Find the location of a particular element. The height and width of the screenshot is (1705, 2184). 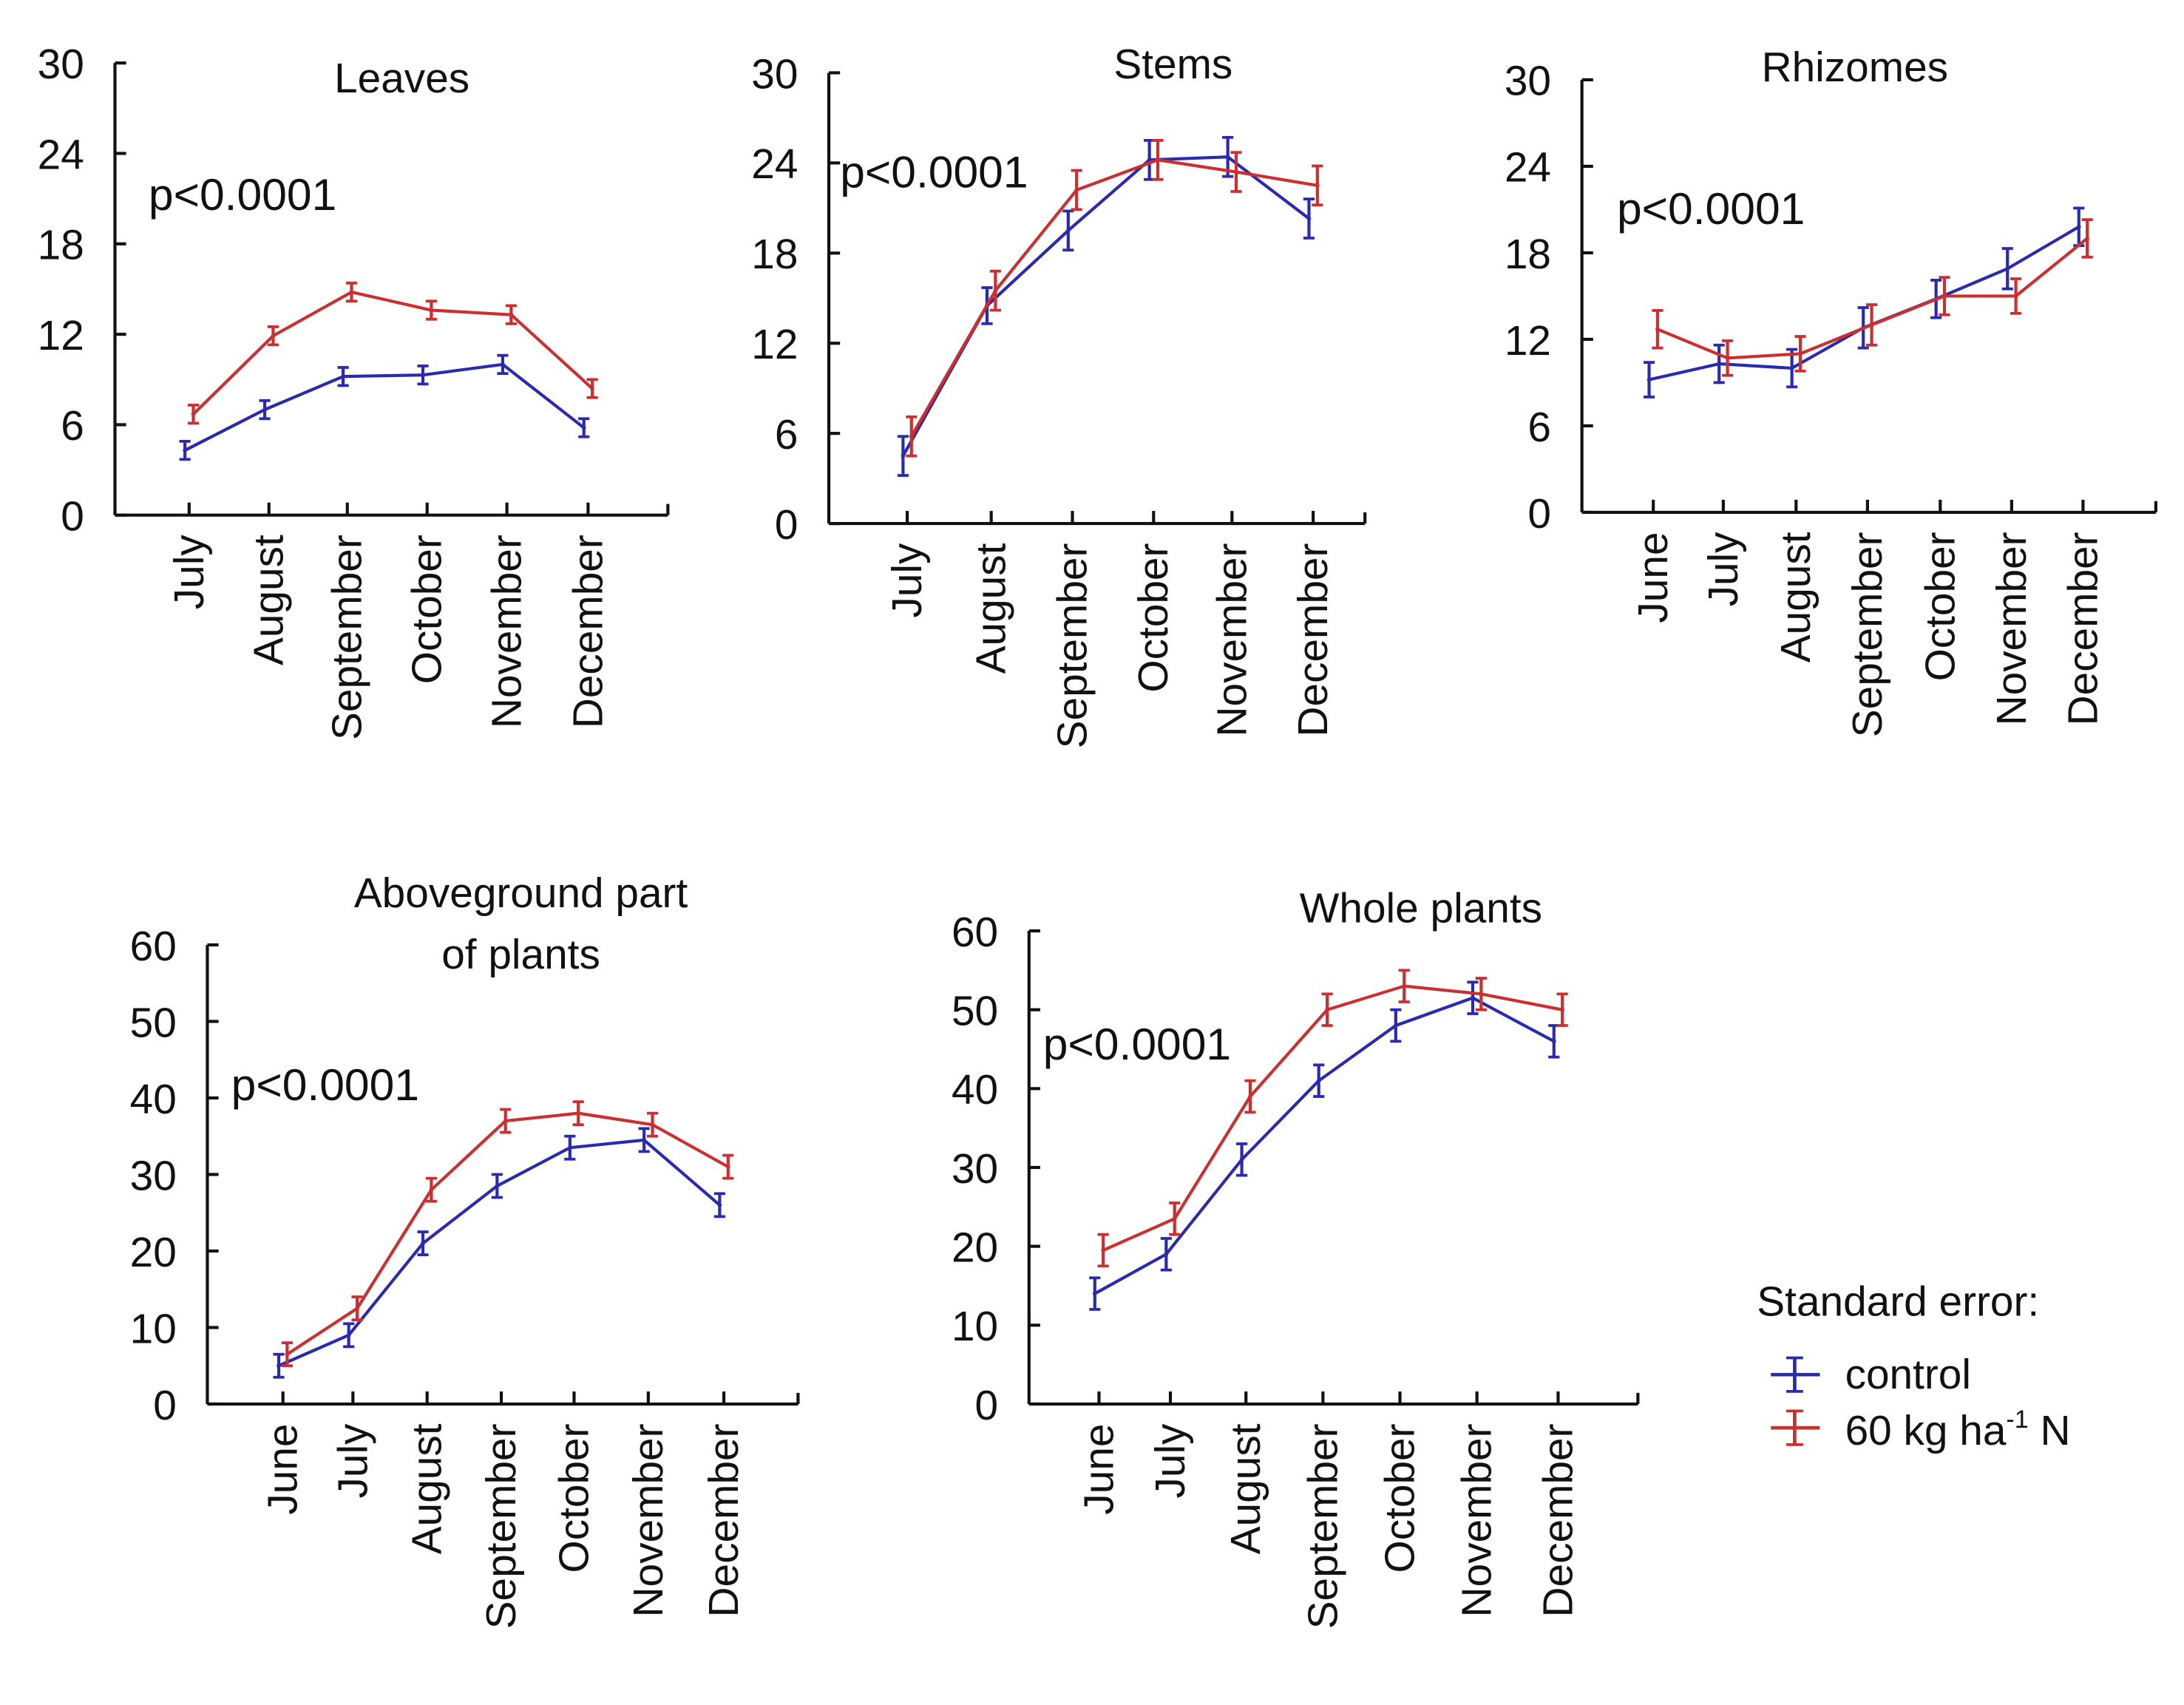

chart-title: Stems is located at coordinates (1172, 64).